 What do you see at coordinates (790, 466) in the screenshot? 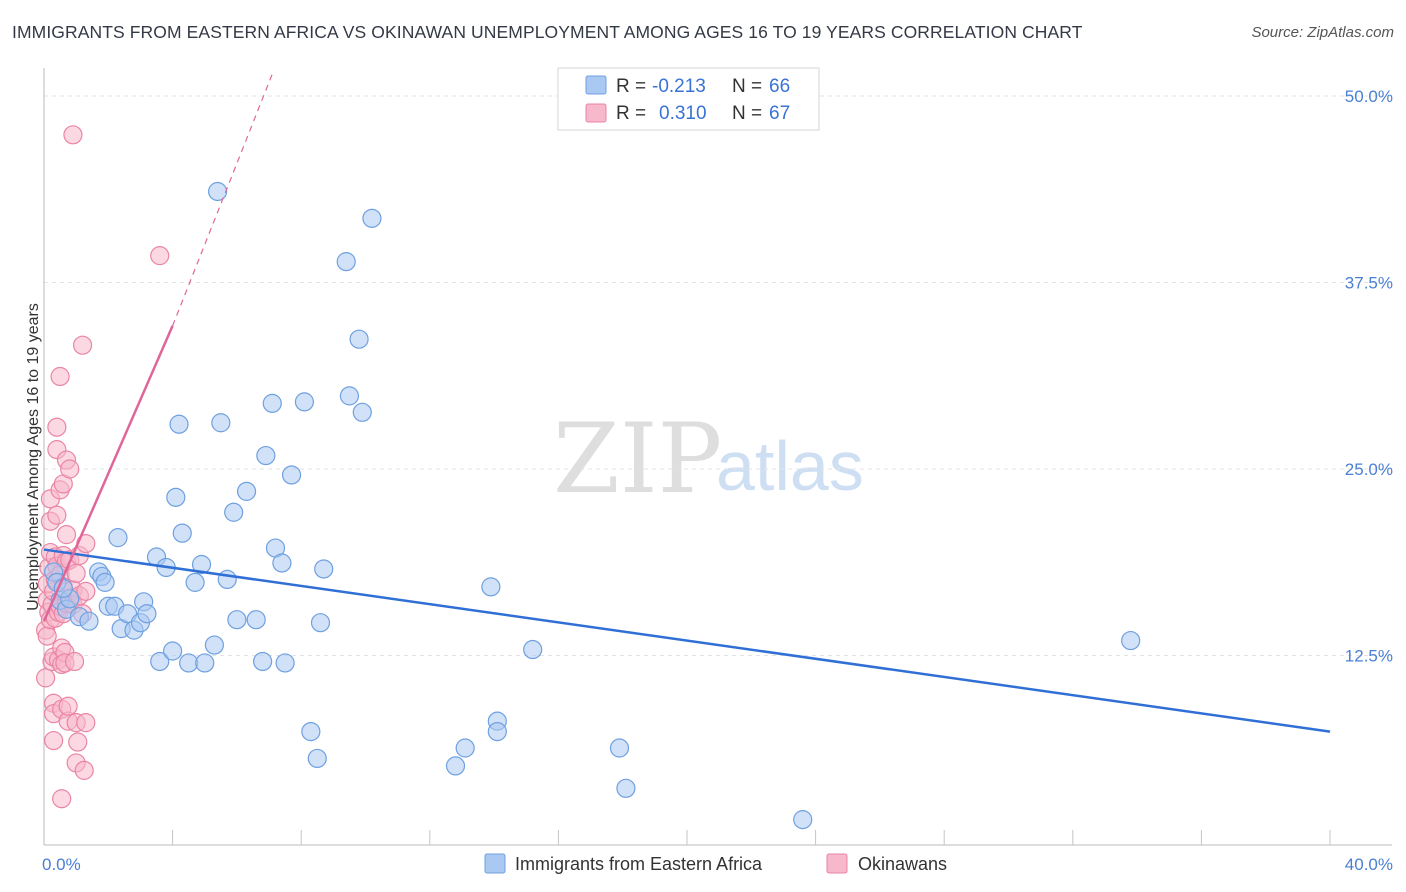
I see `watermark-atlas: atlas` at bounding box center [790, 466].